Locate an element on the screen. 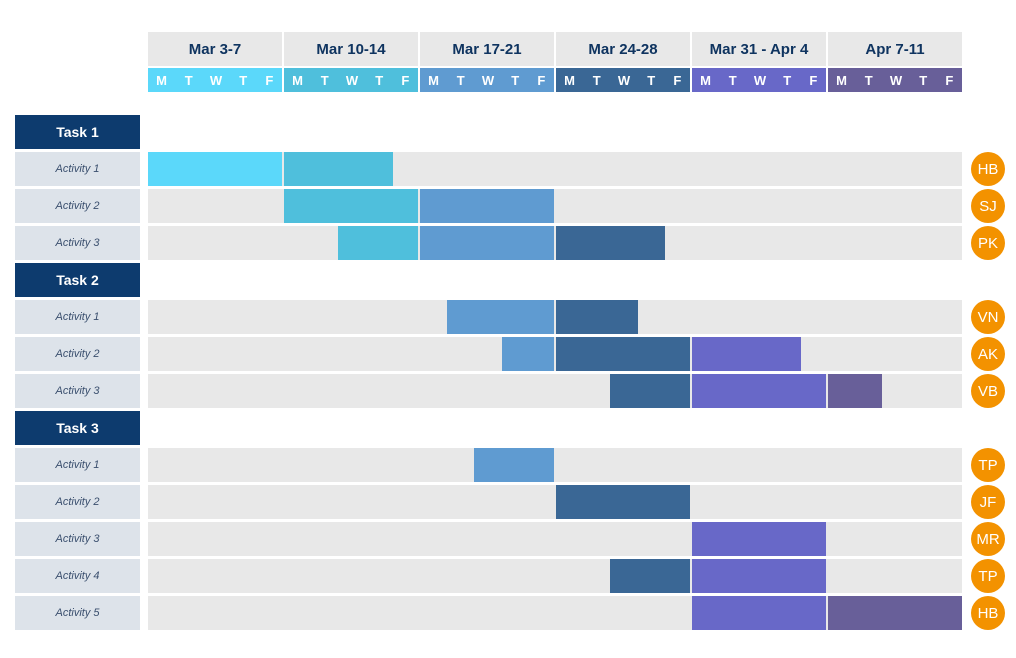  assignee-avatar: SJ is located at coordinates (988, 206).